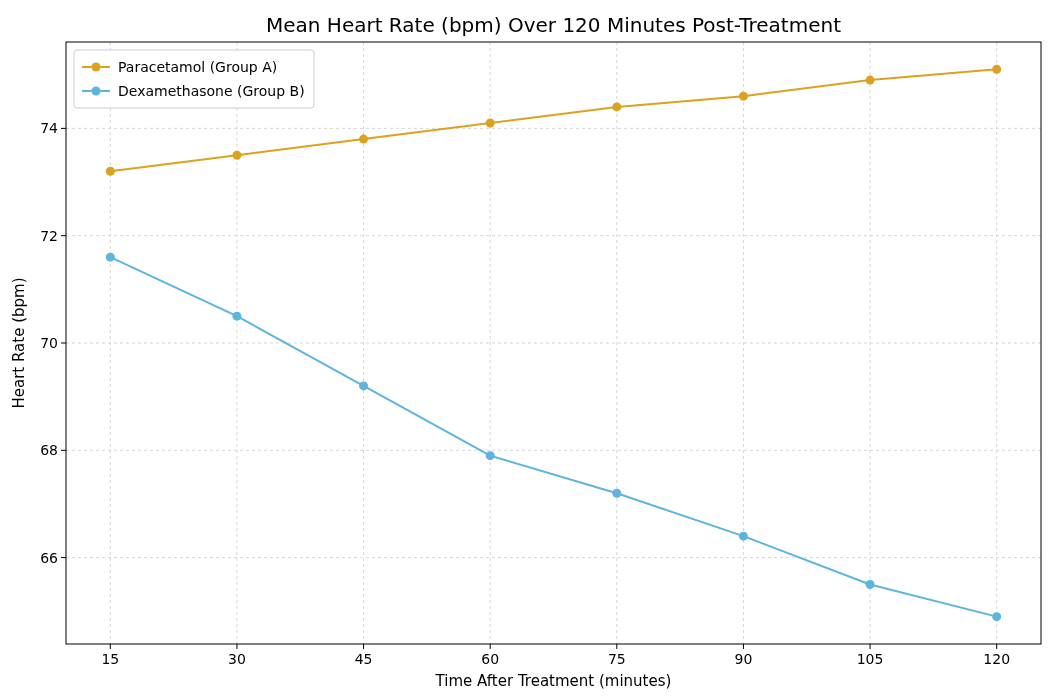  Describe the element at coordinates (490, 659) in the screenshot. I see `x-tick-label: 60` at that location.